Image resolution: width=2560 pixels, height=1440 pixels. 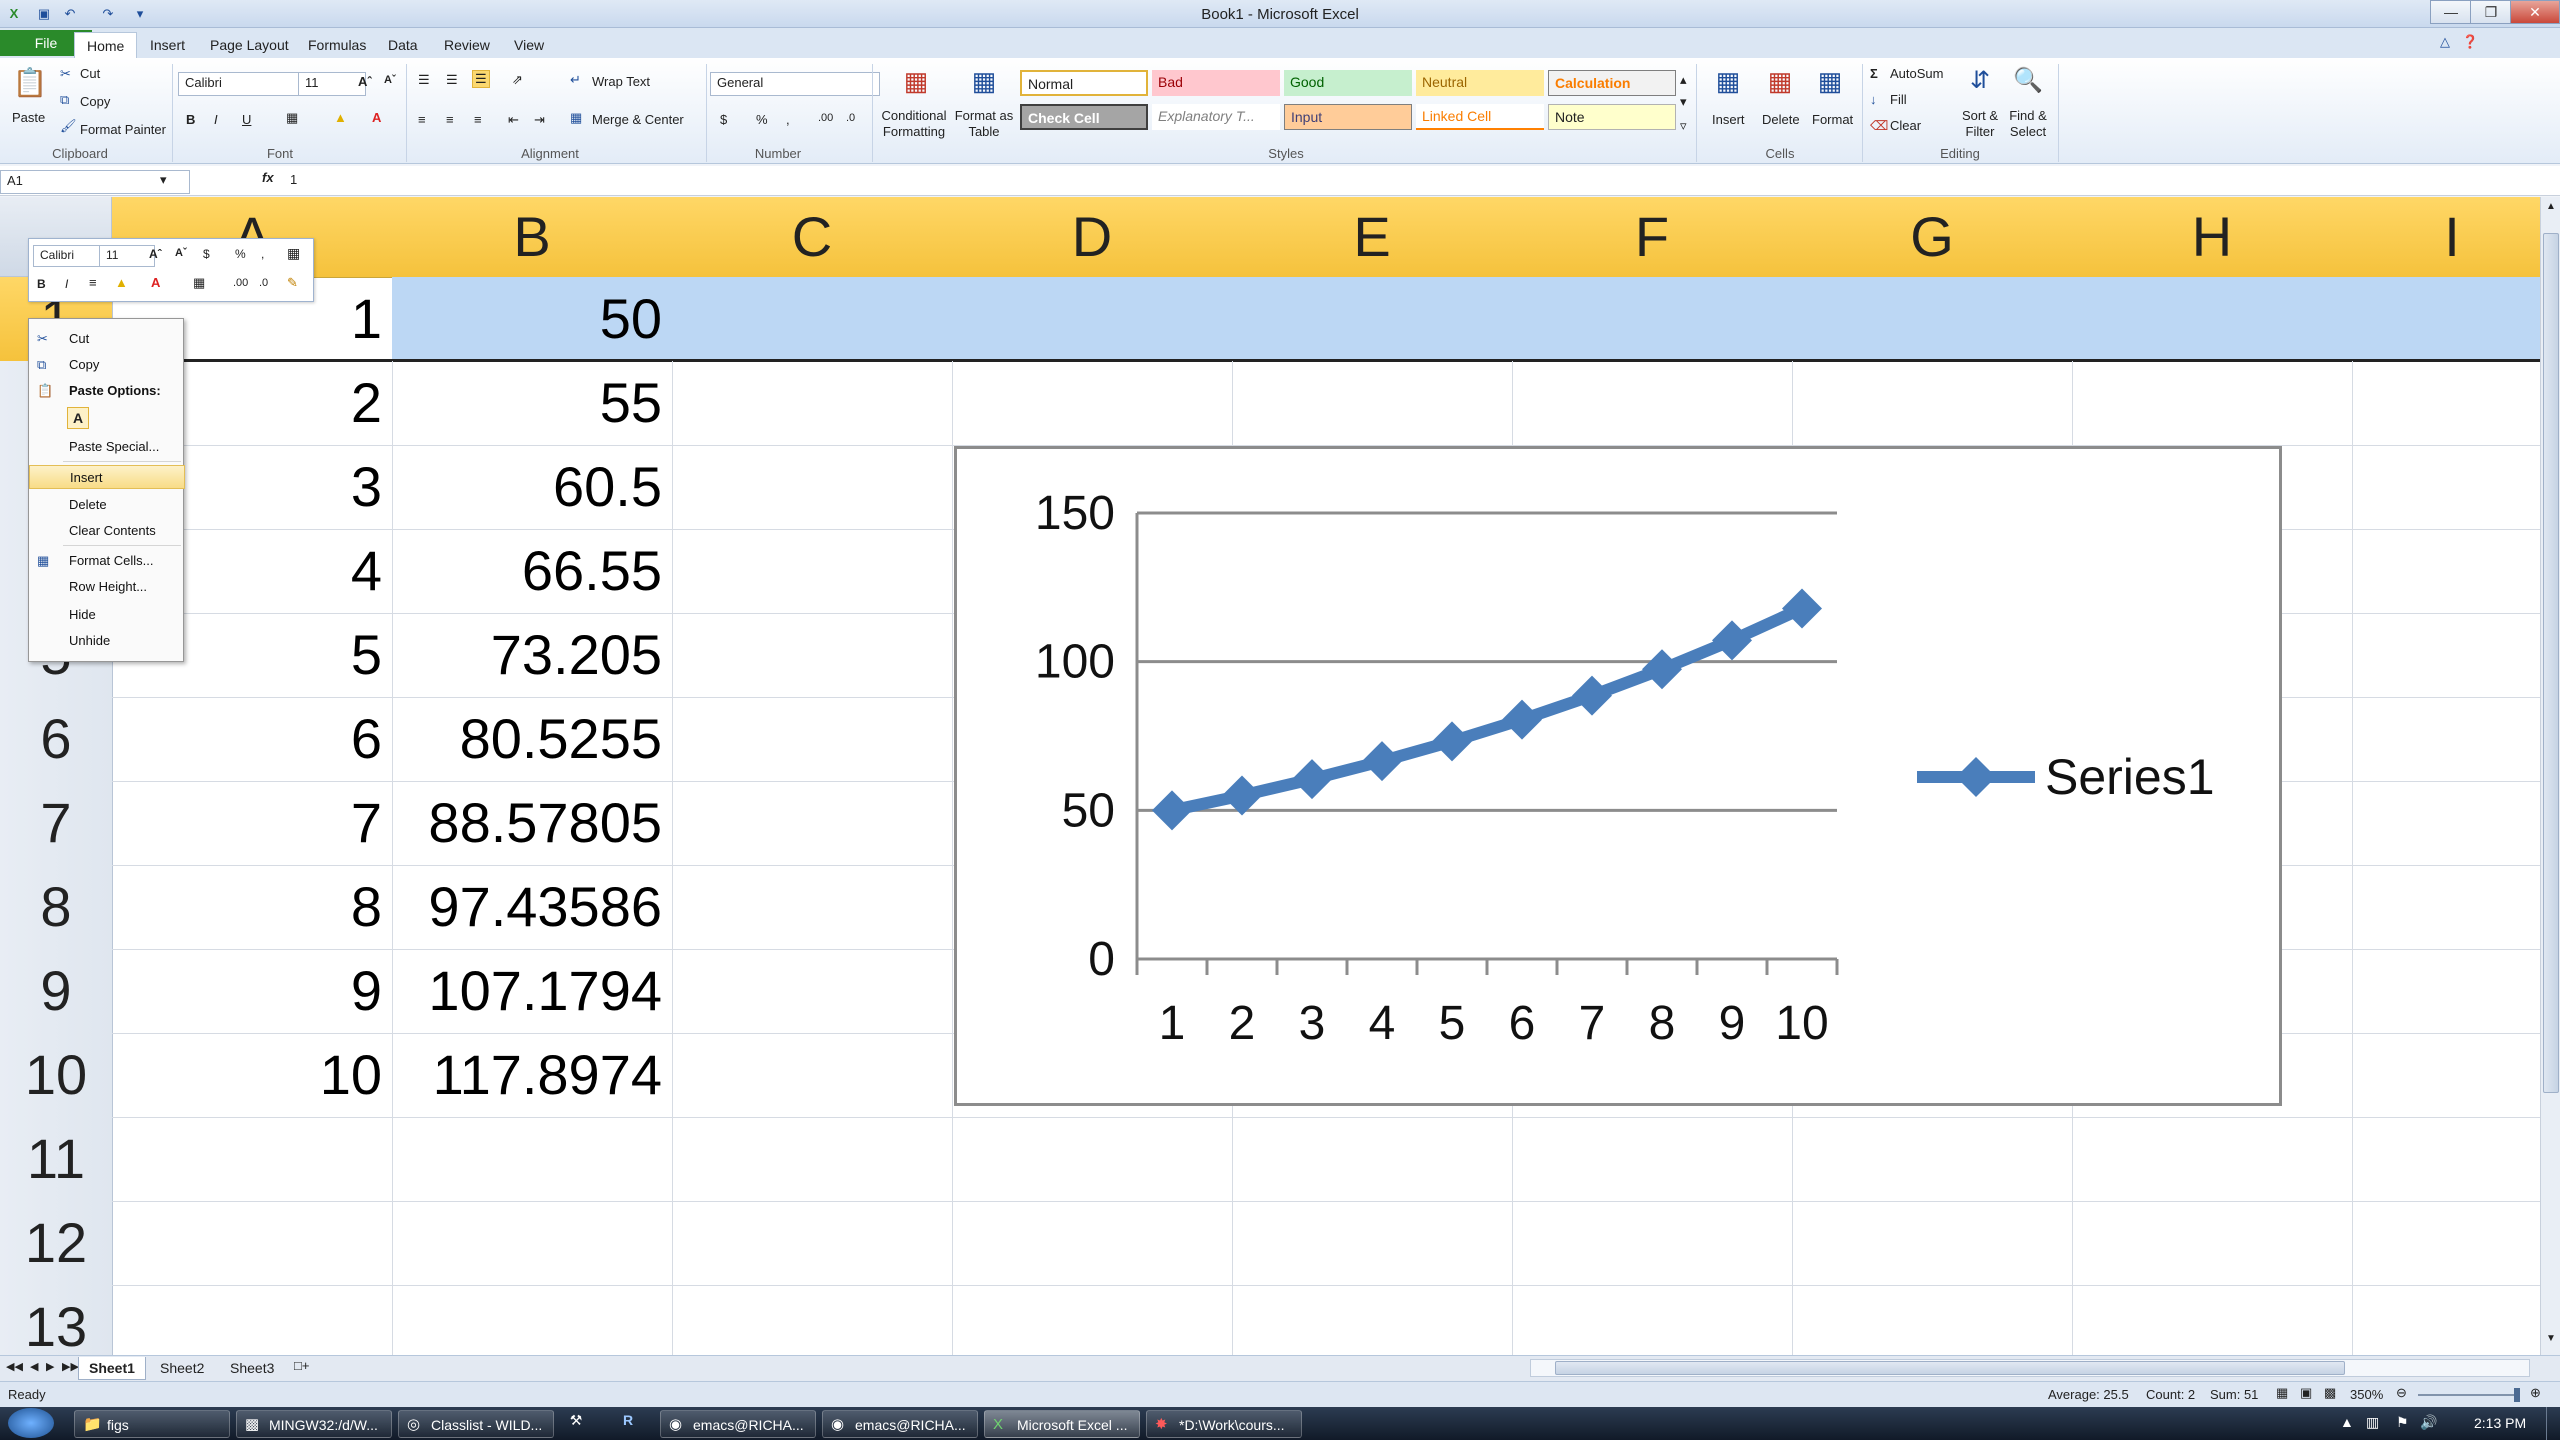 What do you see at coordinates (2551, 206) in the screenshot?
I see `scroll-up-icon: ▲` at bounding box center [2551, 206].